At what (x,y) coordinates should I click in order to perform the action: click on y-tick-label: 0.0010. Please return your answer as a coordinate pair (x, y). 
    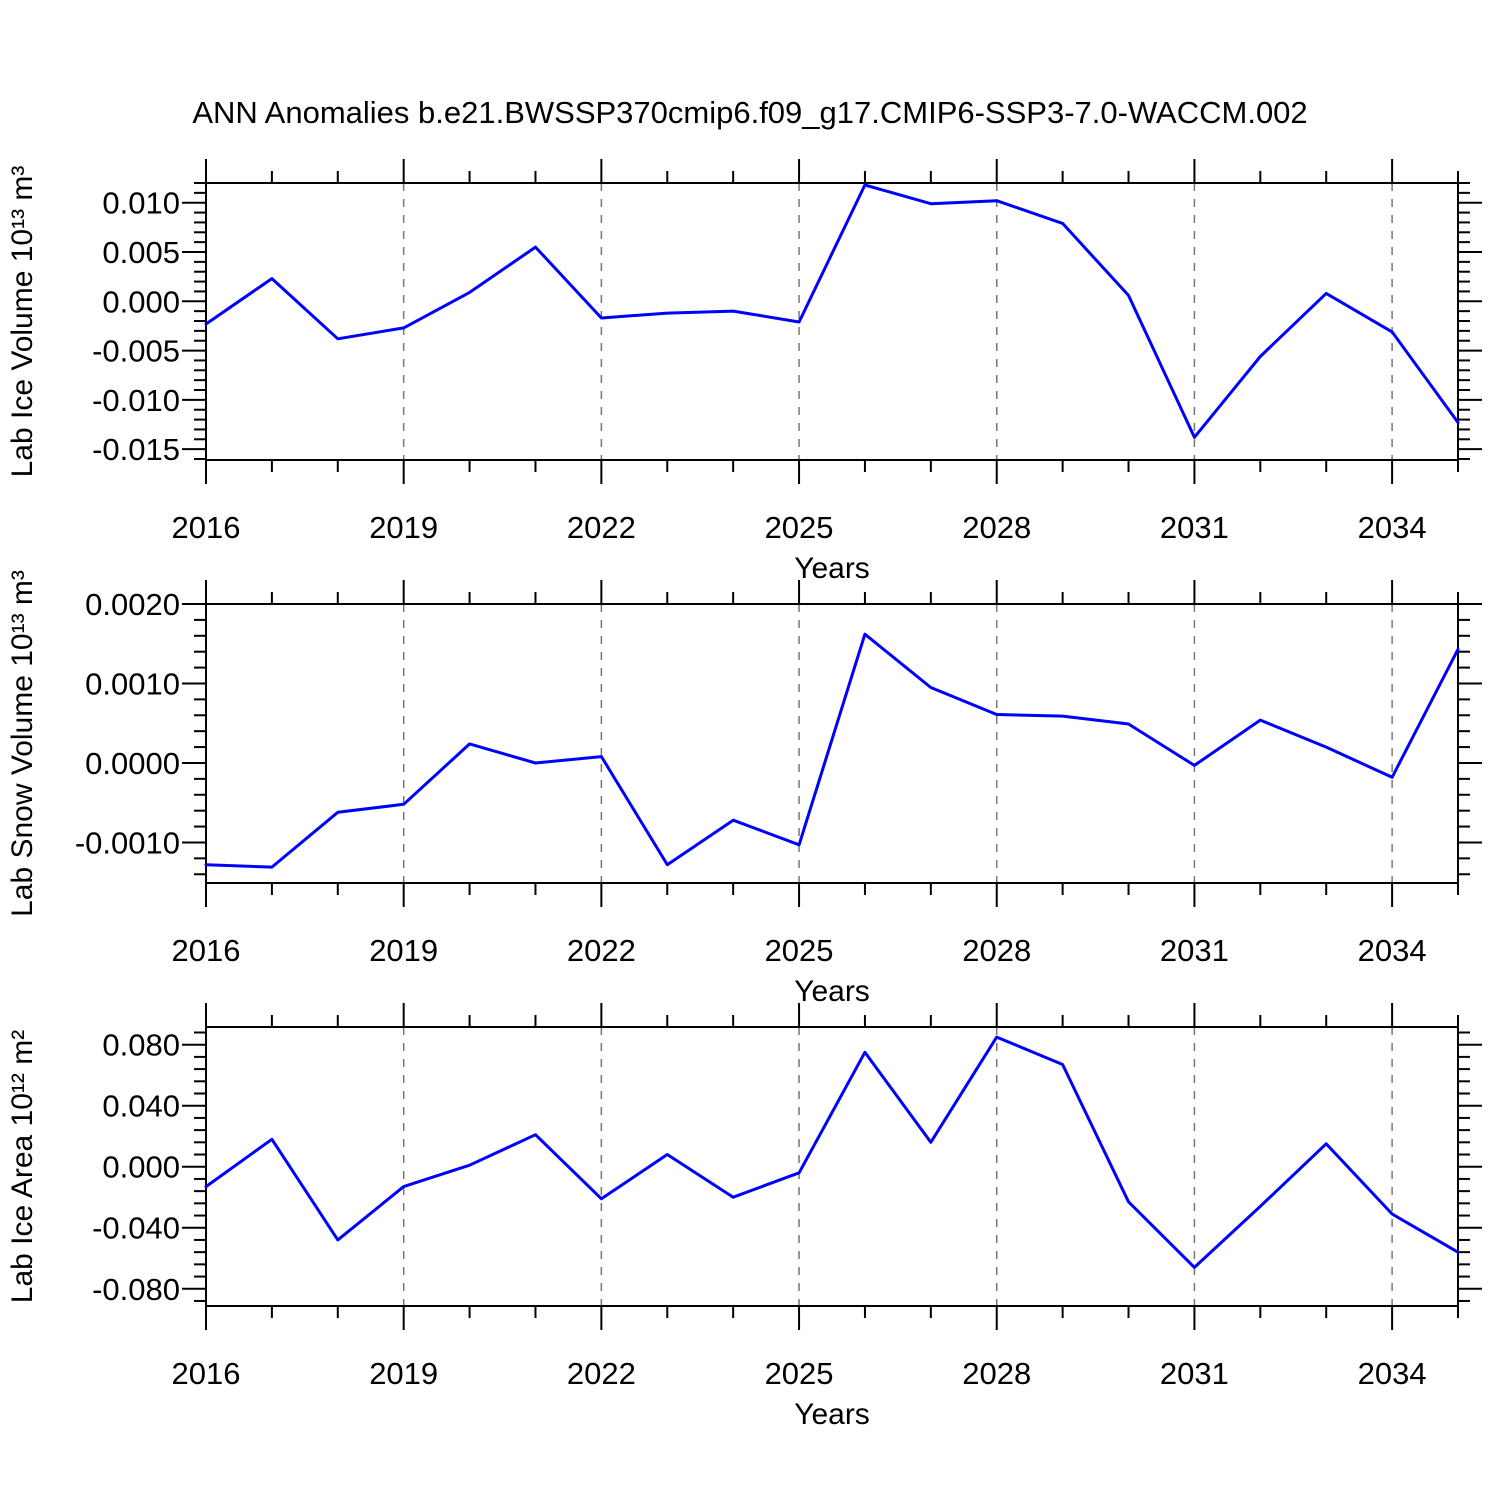
    Looking at the image, I should click on (132, 683).